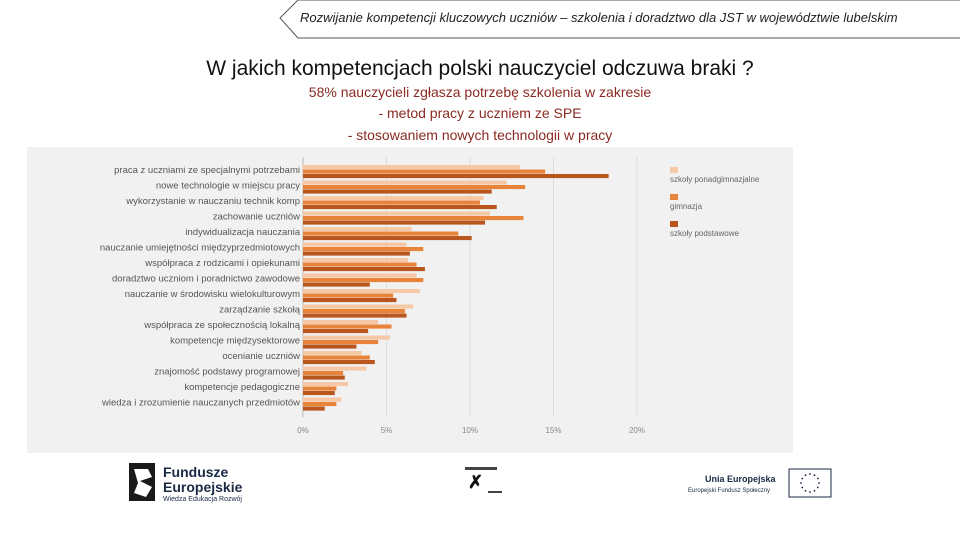 This screenshot has width=960, height=540. Describe the element at coordinates (202, 499) in the screenshot. I see `fe-line-3: Wiedza Edukacja Rozwój` at that location.